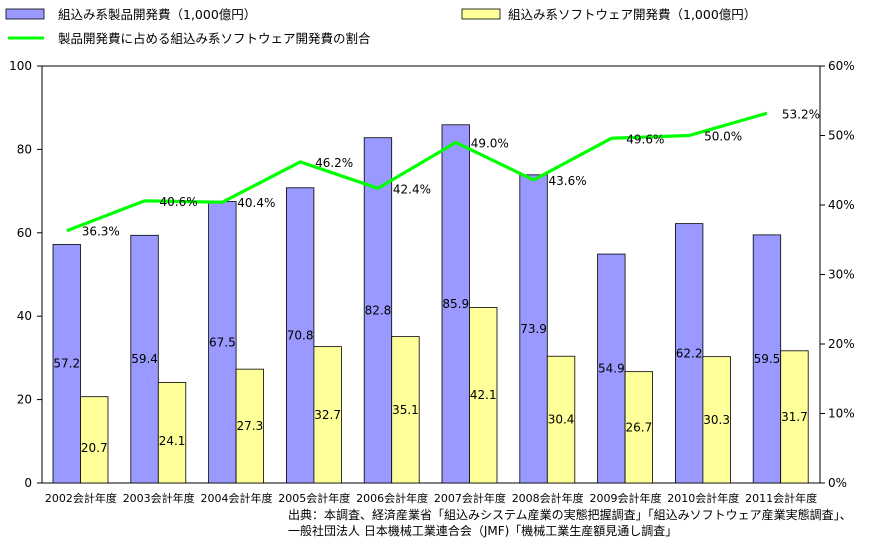 The image size is (876, 539). I want to click on left-tick-label: 80, so click(24, 149).